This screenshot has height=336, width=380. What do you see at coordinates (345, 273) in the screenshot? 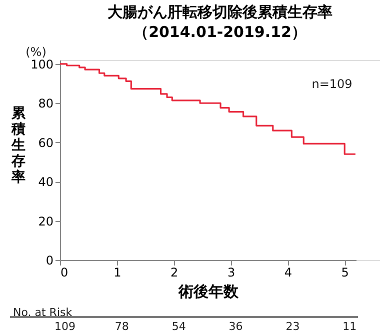
I see `x-tick-label: 5` at bounding box center [345, 273].